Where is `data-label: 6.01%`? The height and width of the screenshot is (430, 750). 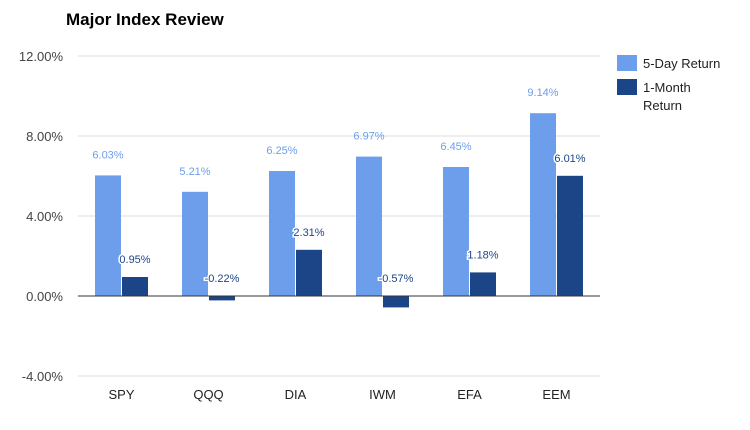
data-label: 6.01% is located at coordinates (569, 159).